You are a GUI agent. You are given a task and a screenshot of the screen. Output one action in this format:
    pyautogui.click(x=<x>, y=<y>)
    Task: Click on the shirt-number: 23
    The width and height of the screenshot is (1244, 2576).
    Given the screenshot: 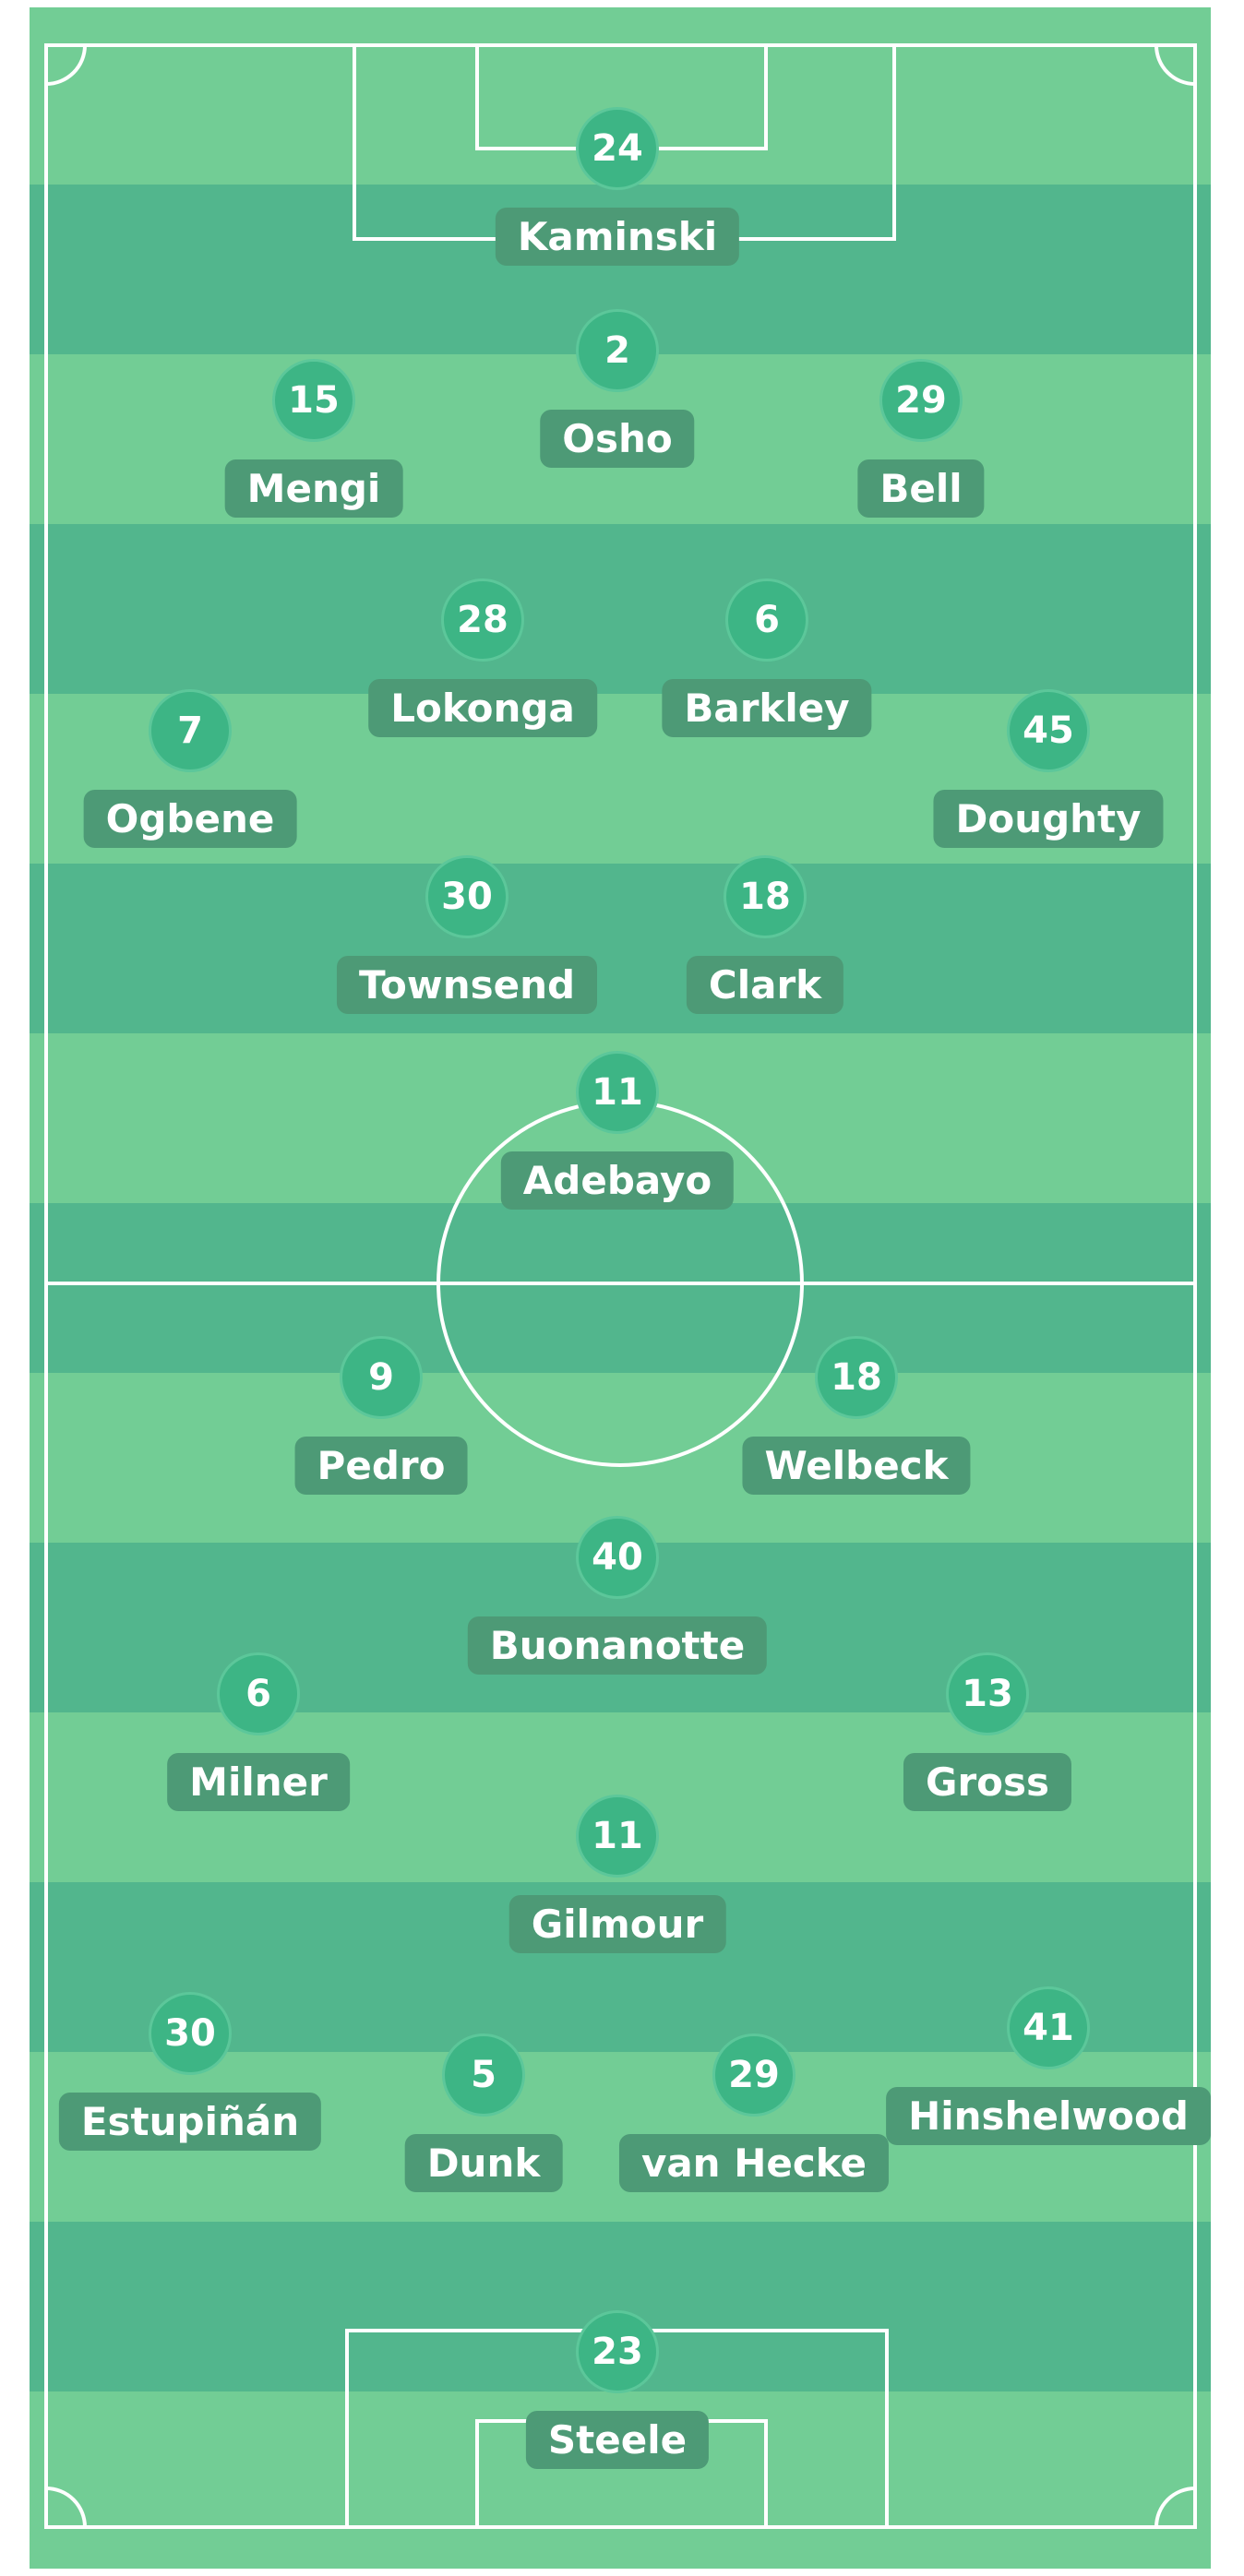 What is the action you would take?
    pyautogui.click(x=617, y=2351)
    